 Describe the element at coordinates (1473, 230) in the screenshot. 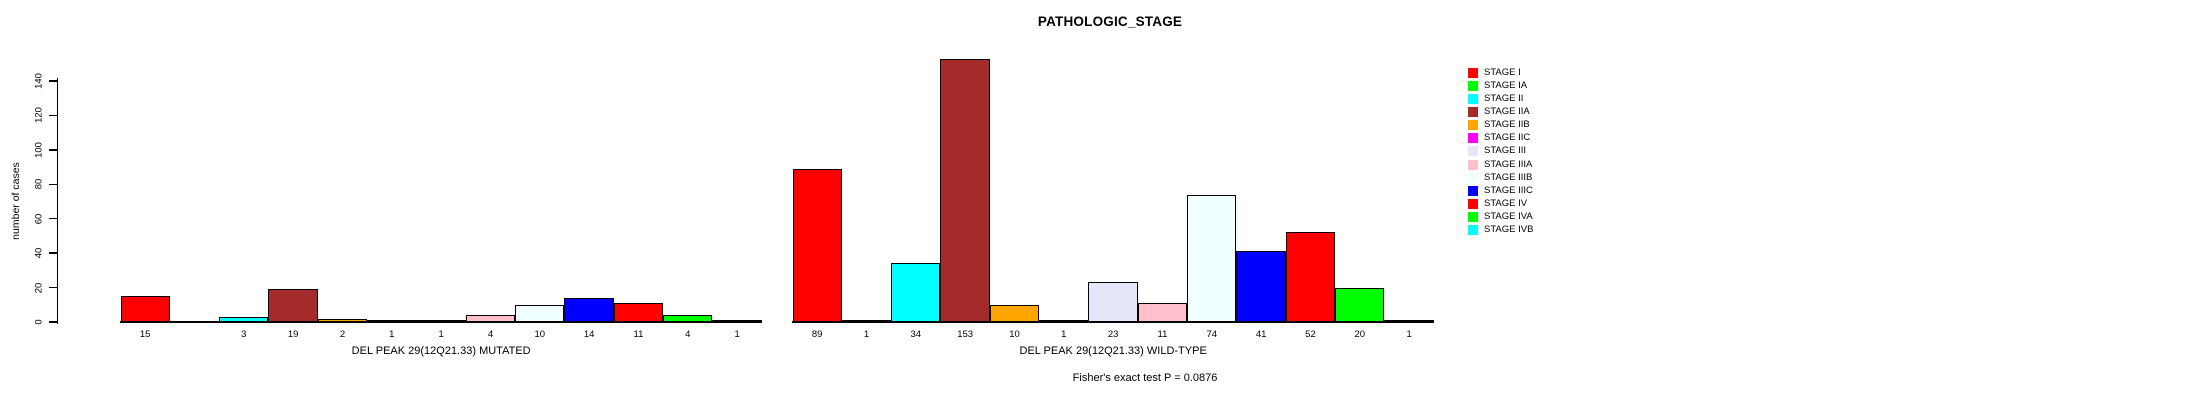

I see `legend-swatch-stage-ivb` at that location.